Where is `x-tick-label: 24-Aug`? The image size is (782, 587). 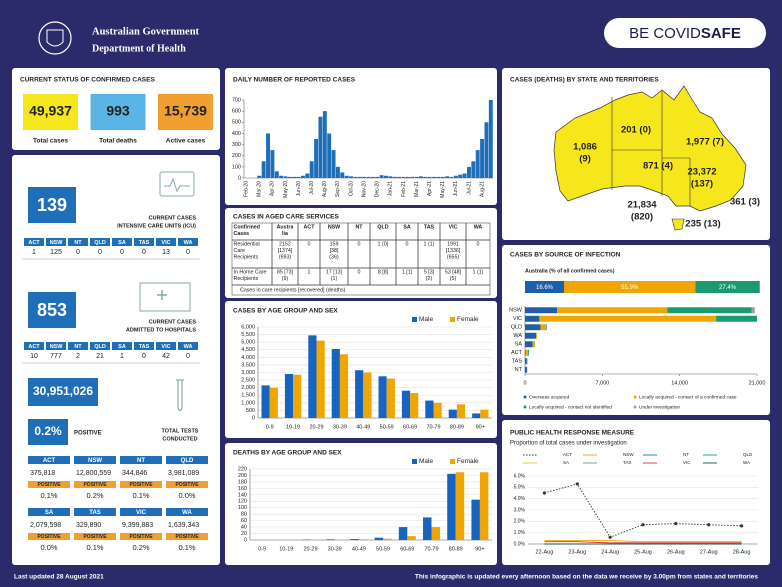 x-tick-label: 24-Aug is located at coordinates (610, 552).